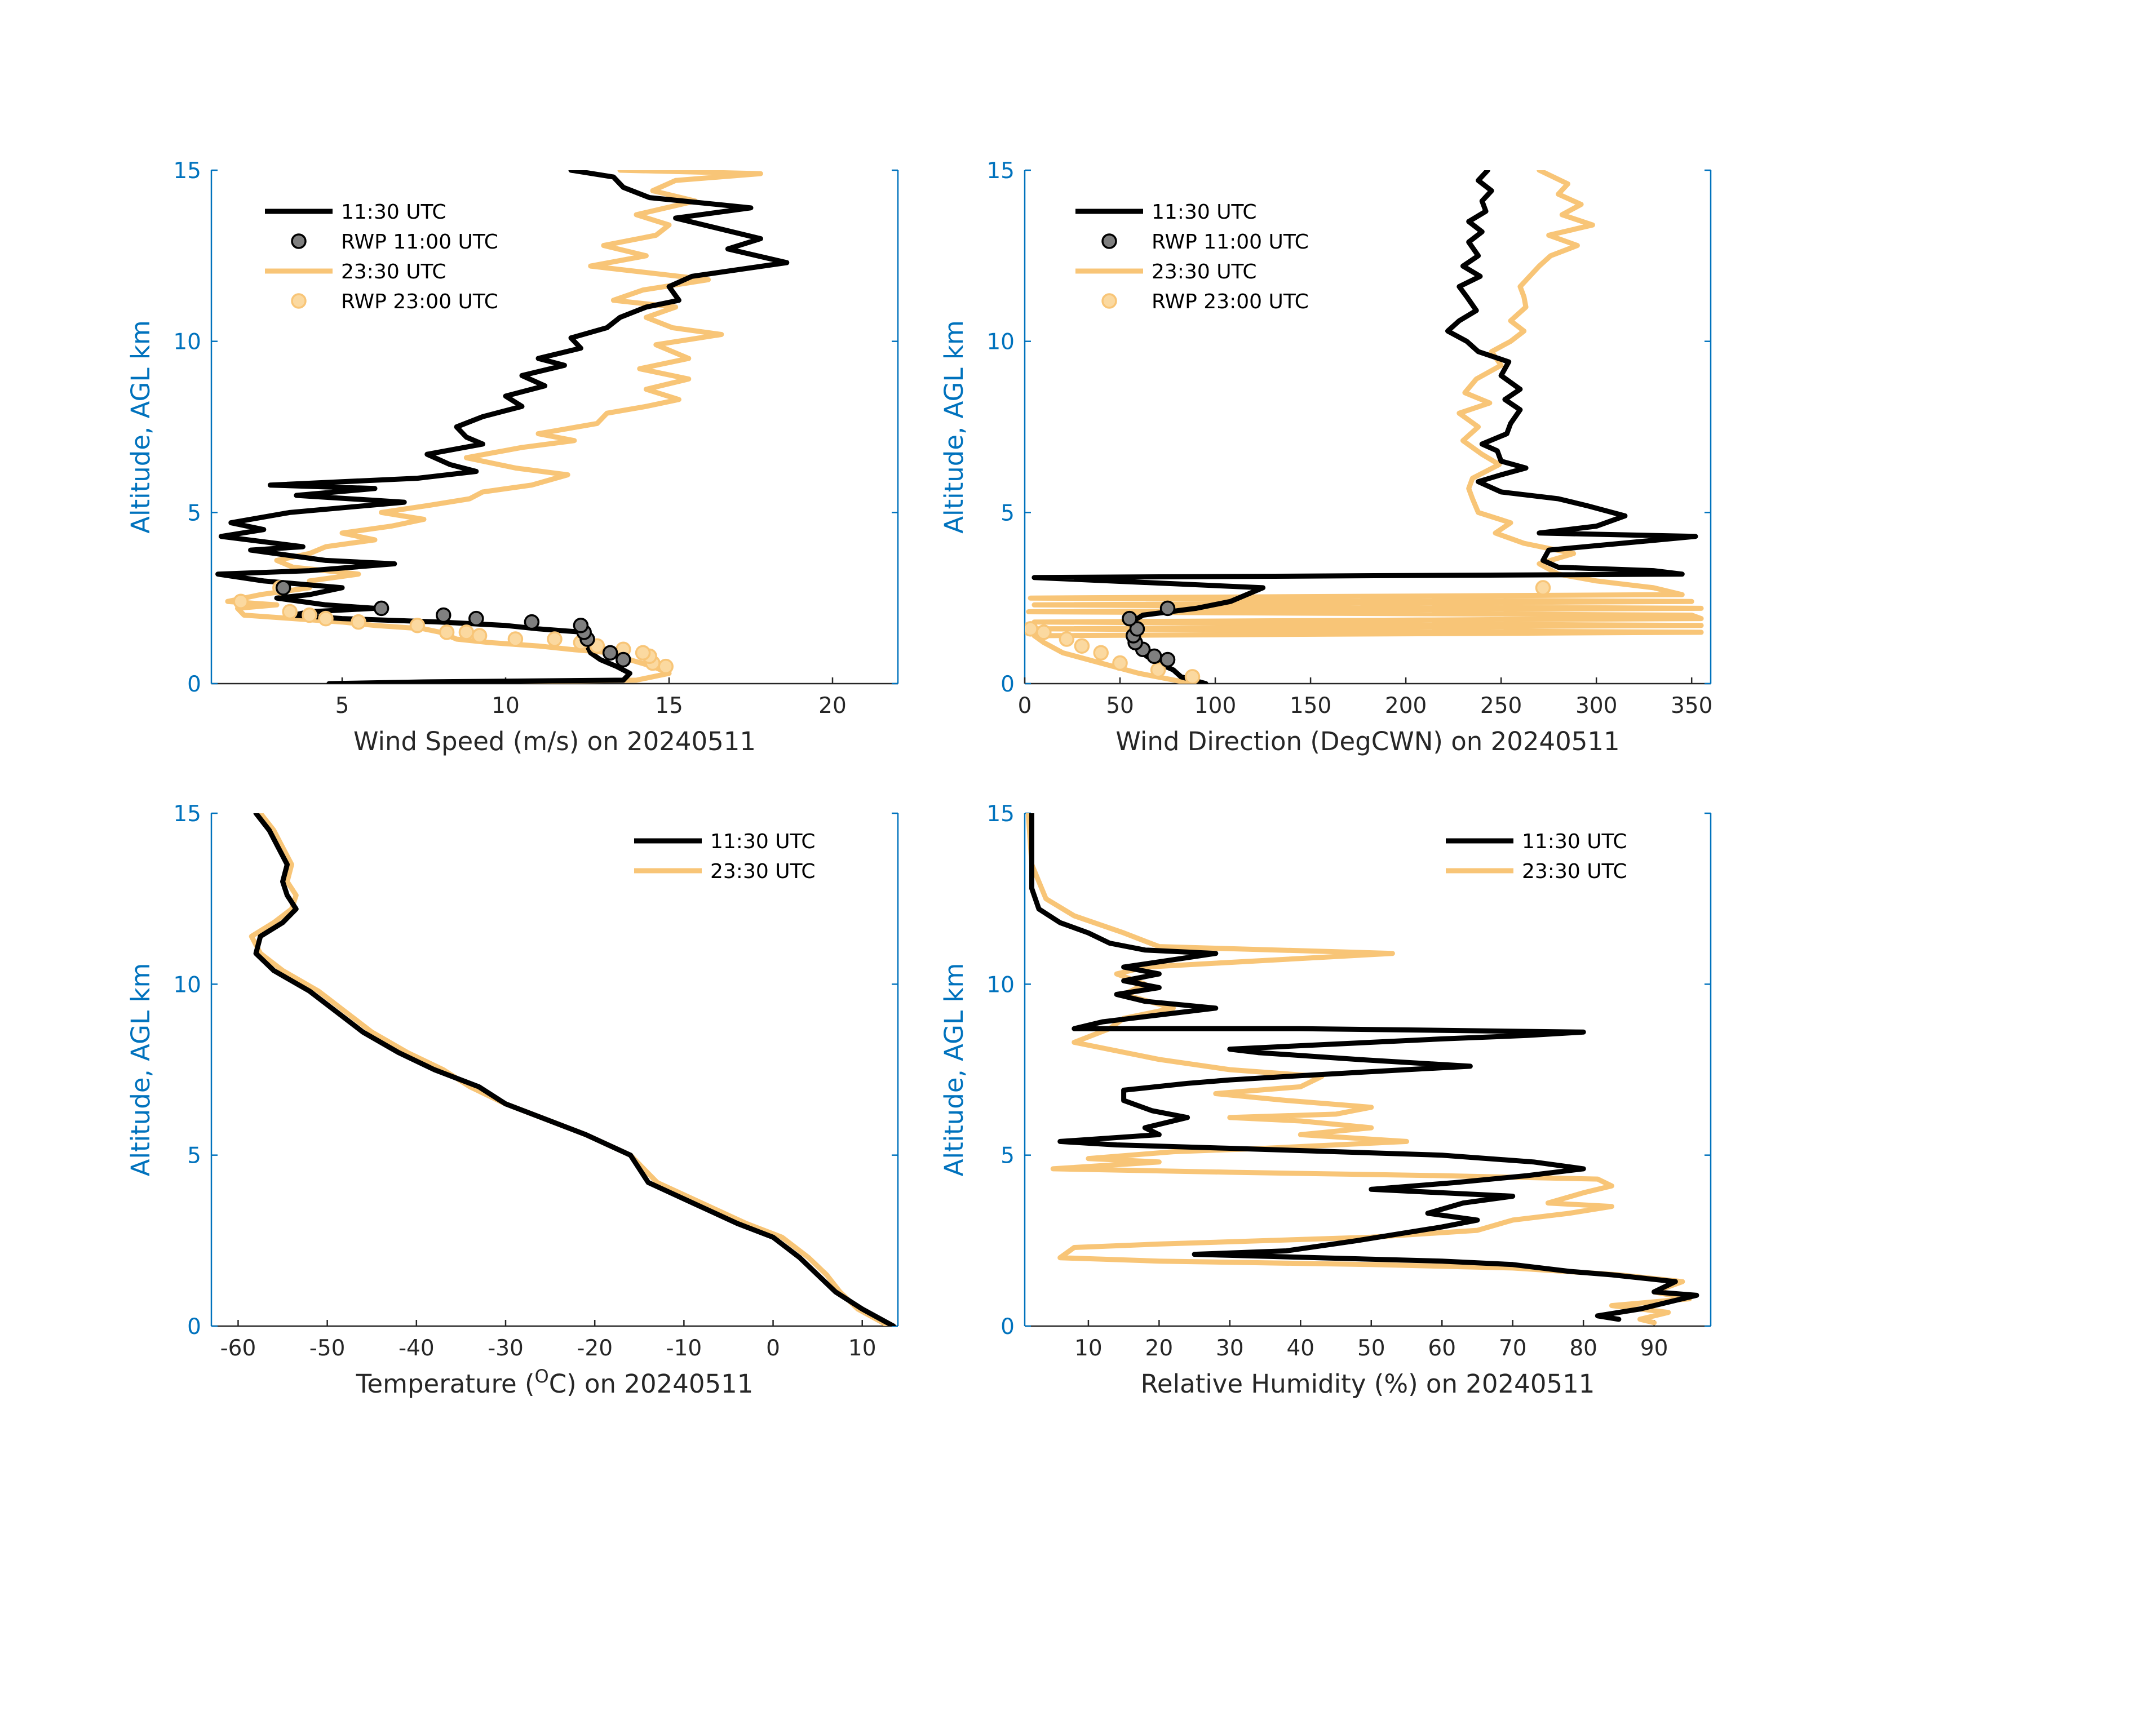 The height and width of the screenshot is (1733, 2156). Describe the element at coordinates (1300, 1348) in the screenshot. I see `relative-humidity-x-tick-label: 40` at that location.